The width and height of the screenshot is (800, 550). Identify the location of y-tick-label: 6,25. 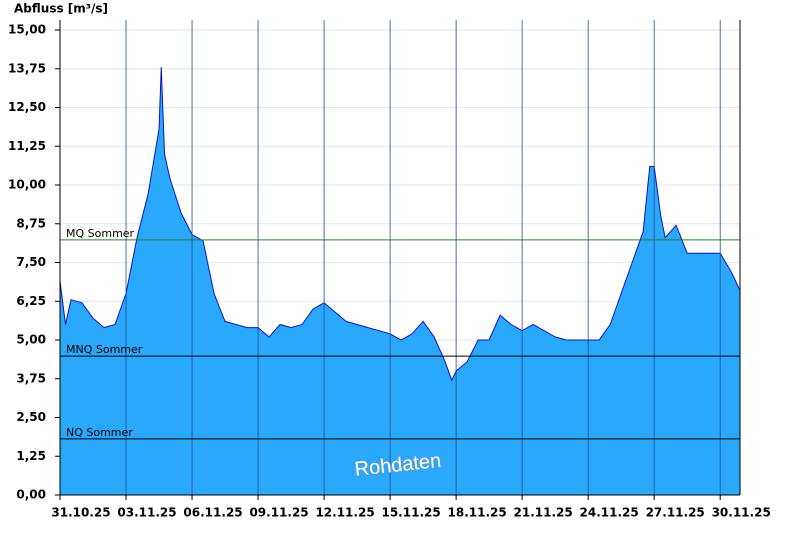
(31, 301).